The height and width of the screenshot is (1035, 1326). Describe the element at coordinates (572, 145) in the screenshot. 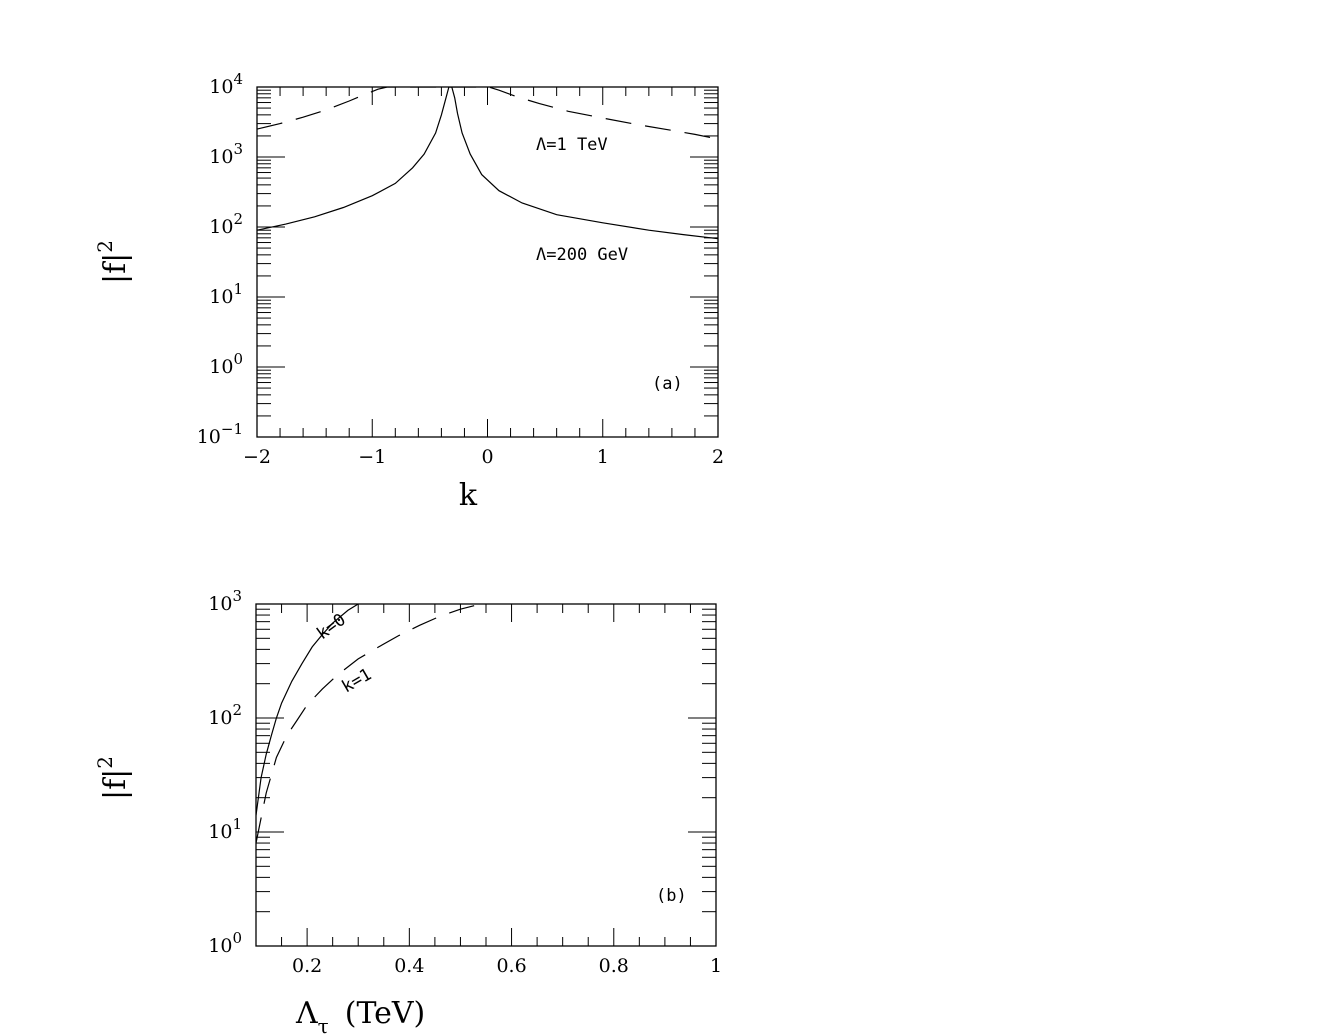

I see `curve-annotation: Λ=1 TeV` at that location.